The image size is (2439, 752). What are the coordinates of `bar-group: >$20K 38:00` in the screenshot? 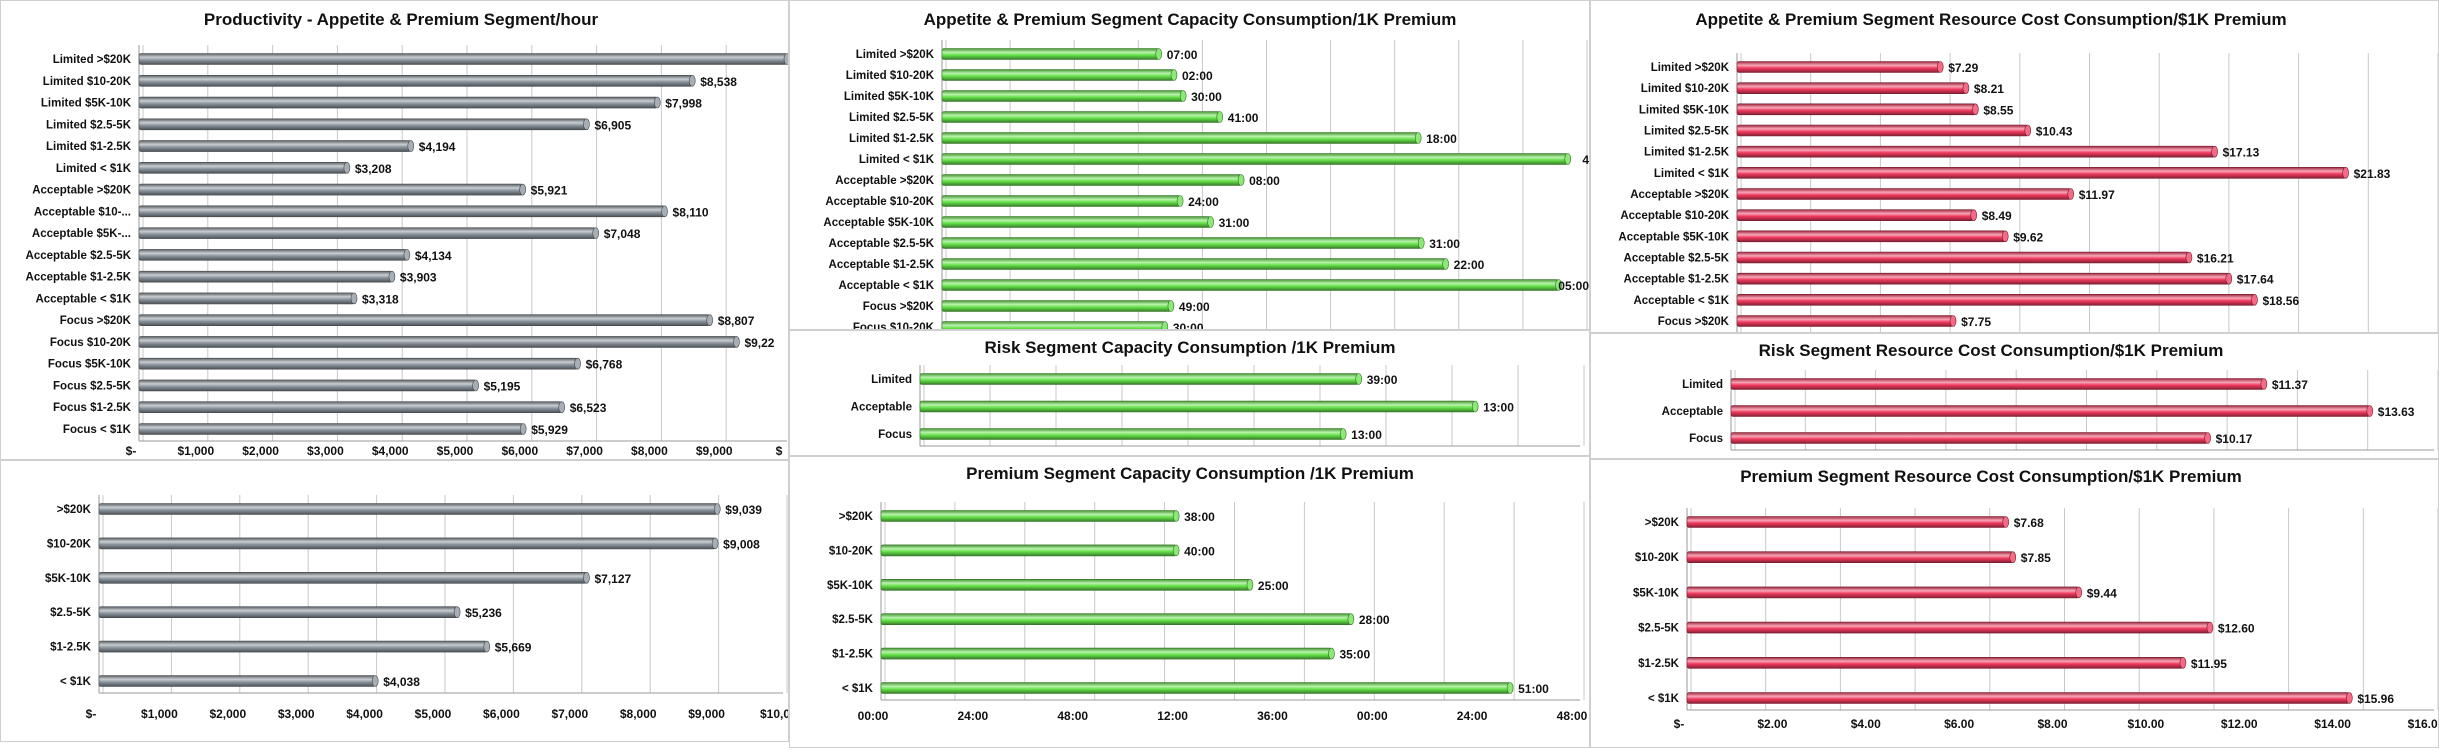 It's located at (1027, 517).